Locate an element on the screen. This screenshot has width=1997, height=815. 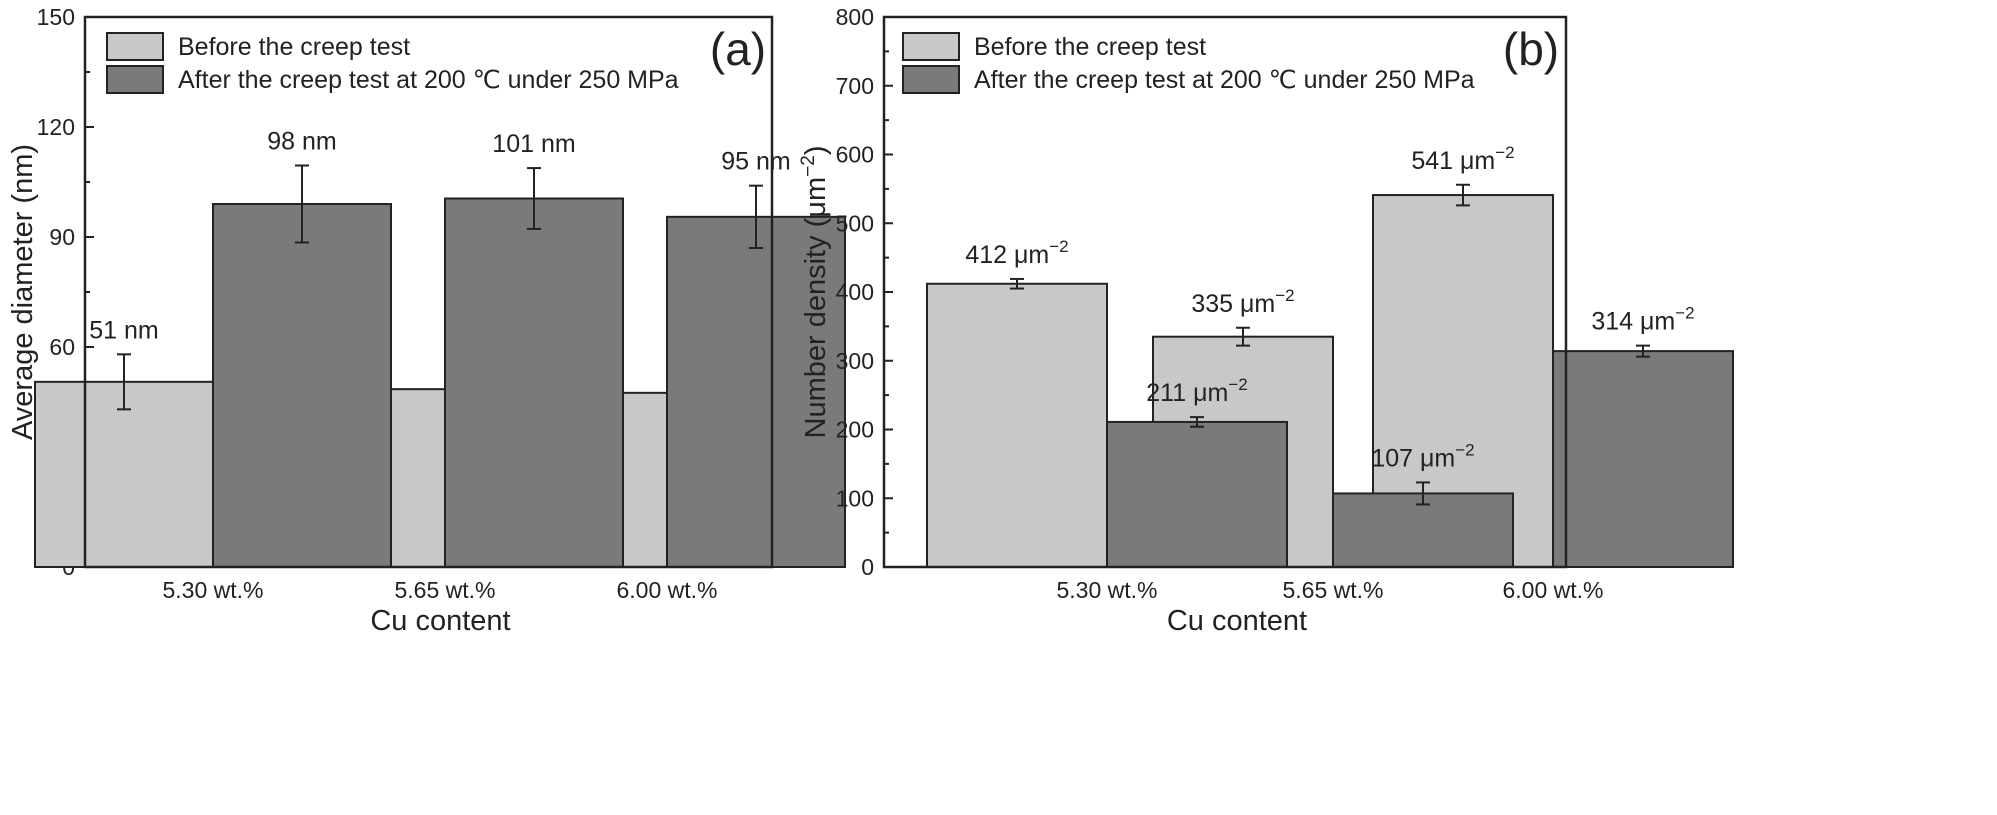
data-label: 541 μm−2 is located at coordinates (1462, 159).